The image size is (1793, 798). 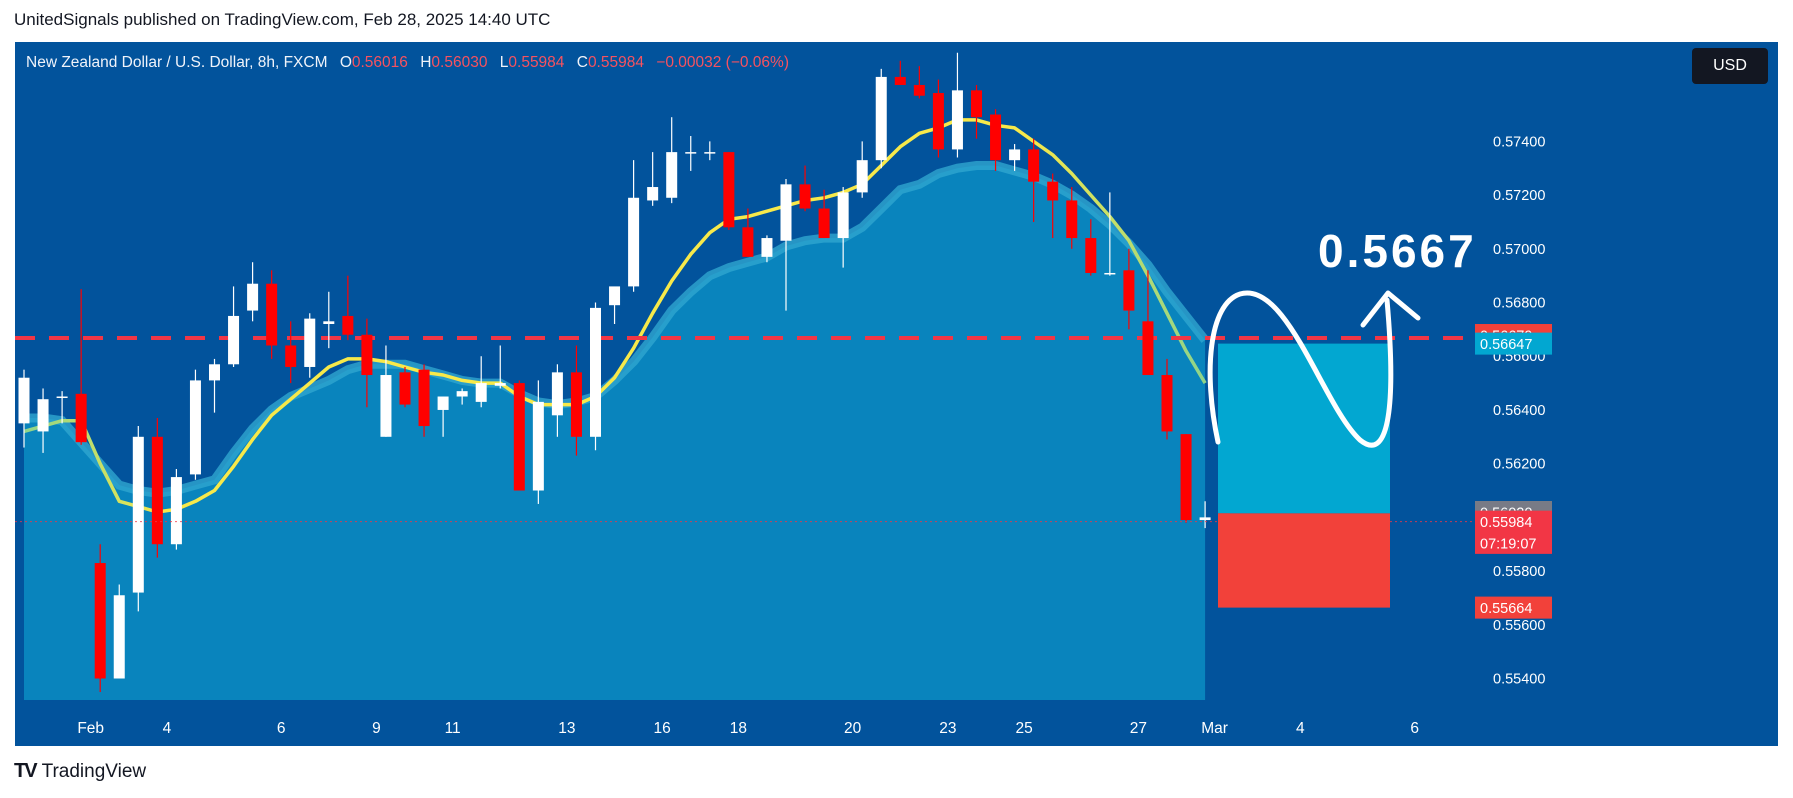 I want to click on currency-button: USD, so click(x=1730, y=66).